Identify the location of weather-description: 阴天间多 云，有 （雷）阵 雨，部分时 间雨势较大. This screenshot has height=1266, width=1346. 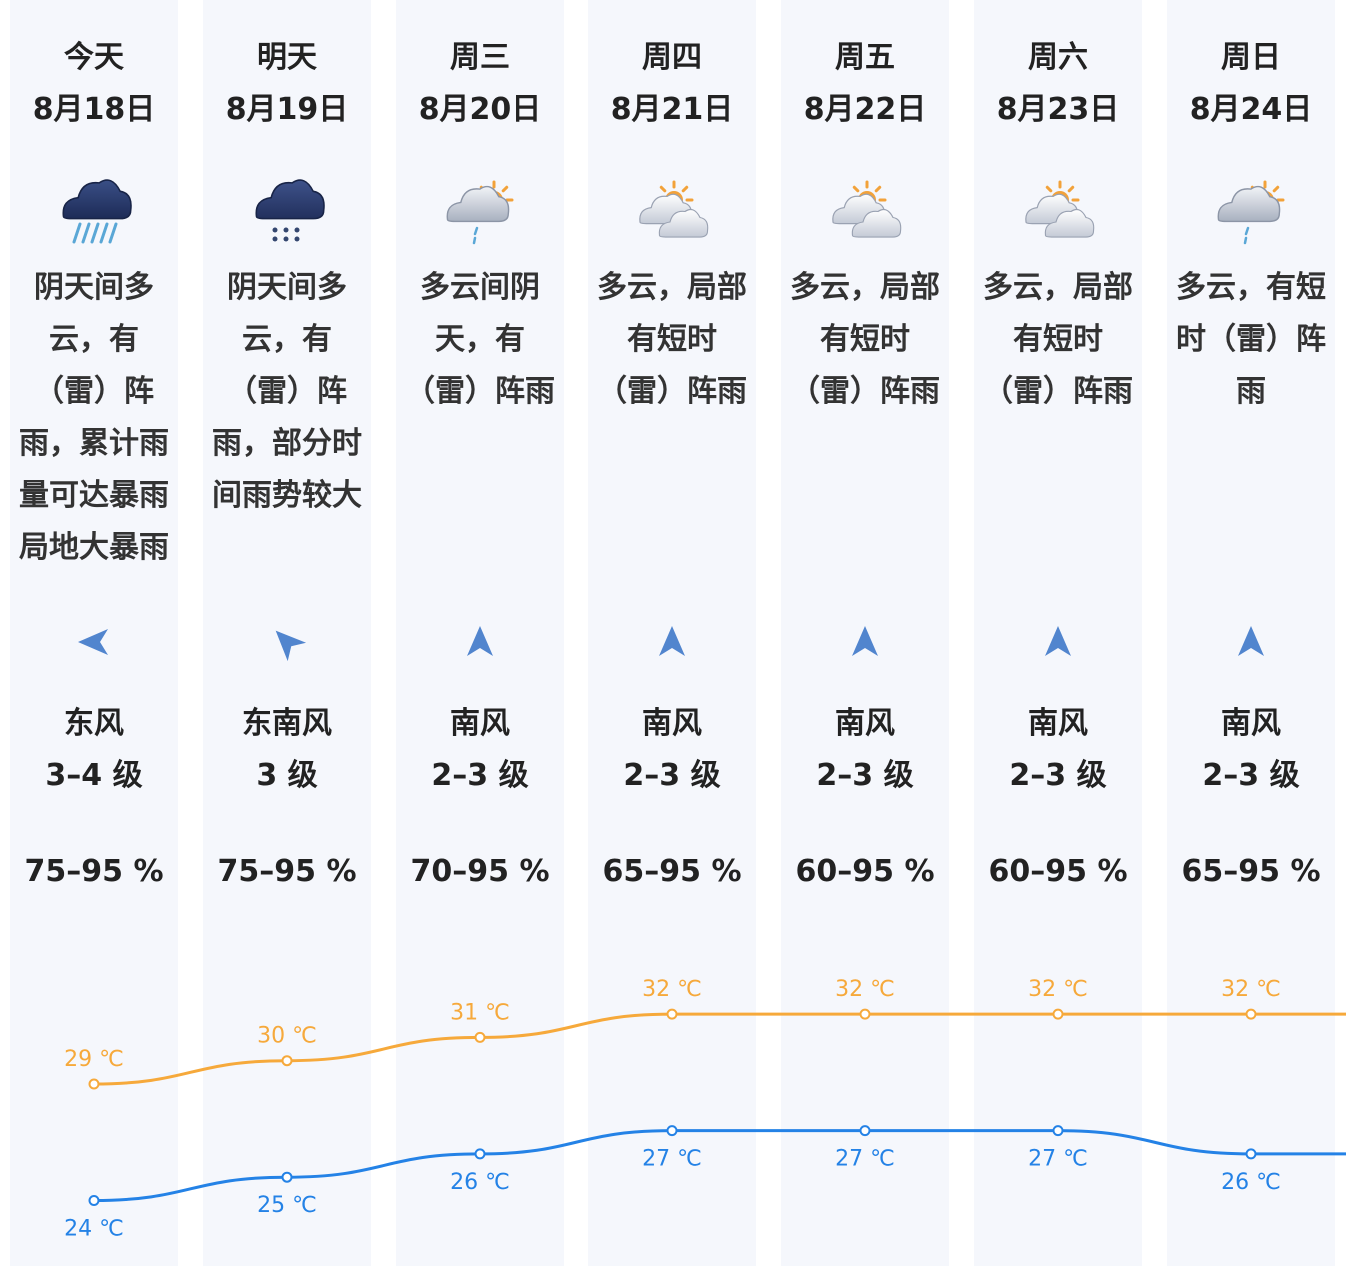
(287, 392).